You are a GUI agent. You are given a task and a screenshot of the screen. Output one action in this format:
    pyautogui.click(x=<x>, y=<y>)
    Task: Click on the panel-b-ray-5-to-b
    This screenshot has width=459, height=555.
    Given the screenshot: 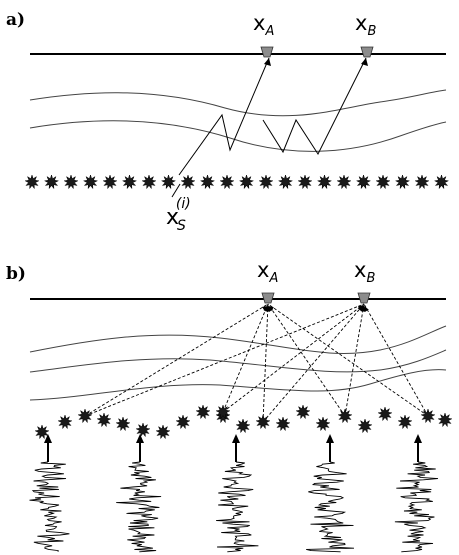 What is the action you would take?
    pyautogui.click(x=396, y=360)
    